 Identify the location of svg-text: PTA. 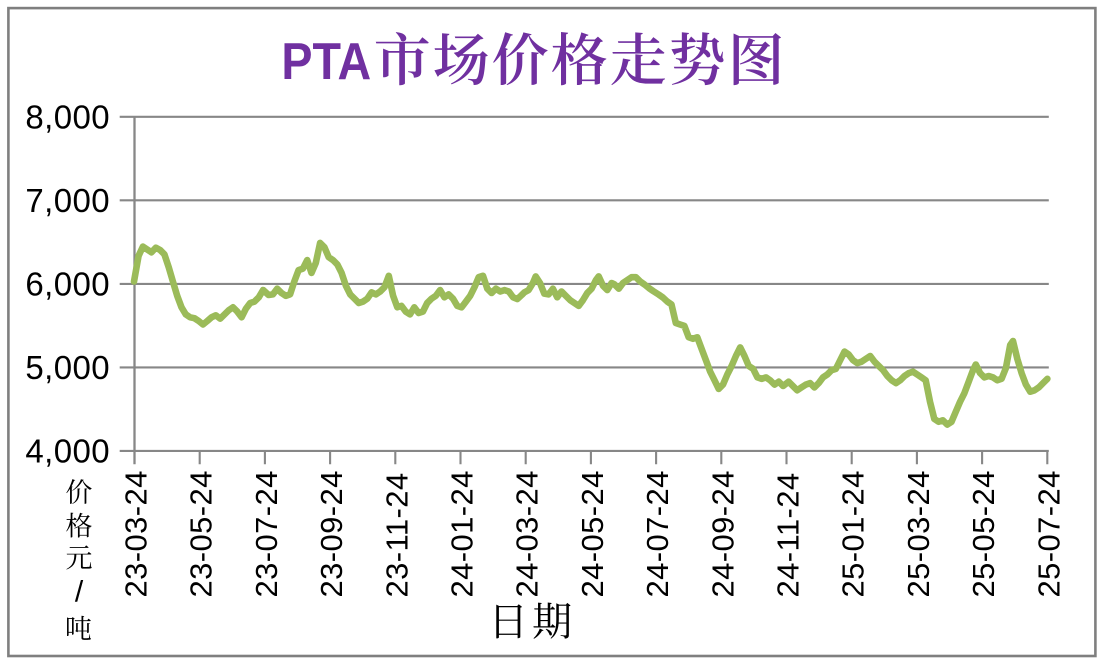
(326, 61).